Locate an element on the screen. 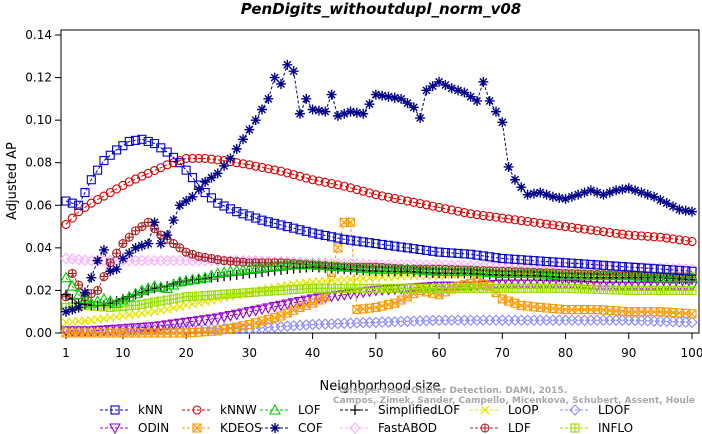 This screenshot has height=434, width=702. y-tick-label: 0.10 is located at coordinates (38, 120).